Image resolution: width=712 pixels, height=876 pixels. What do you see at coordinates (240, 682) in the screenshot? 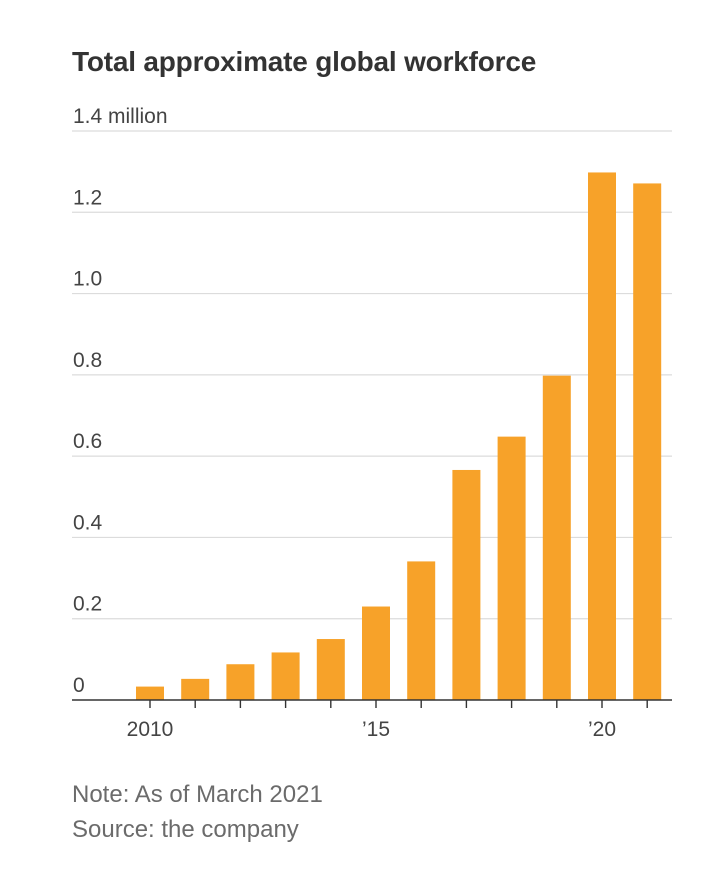
I see `bar-2012` at bounding box center [240, 682].